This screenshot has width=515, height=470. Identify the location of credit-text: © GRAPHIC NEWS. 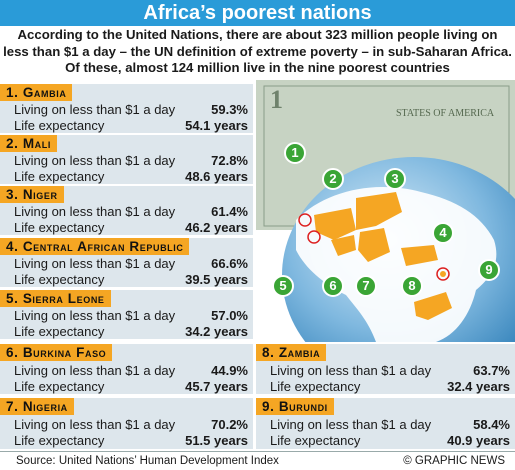
(454, 461).